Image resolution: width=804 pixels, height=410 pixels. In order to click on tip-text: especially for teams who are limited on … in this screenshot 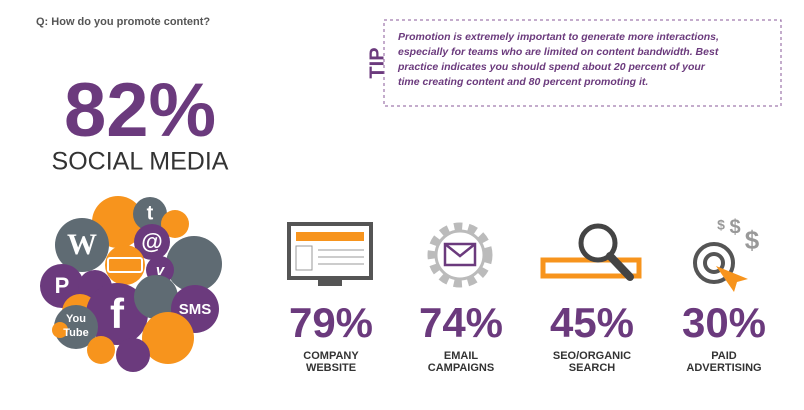, I will do `click(558, 52)`.